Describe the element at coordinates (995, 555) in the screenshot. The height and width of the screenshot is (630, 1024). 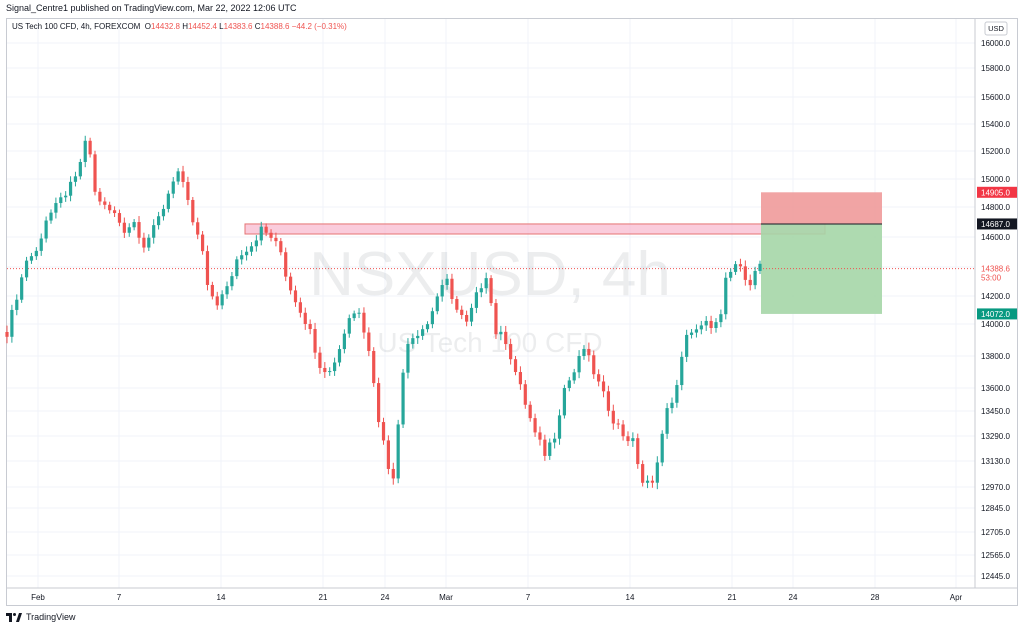
I see `price-tick-label: 12565.0` at that location.